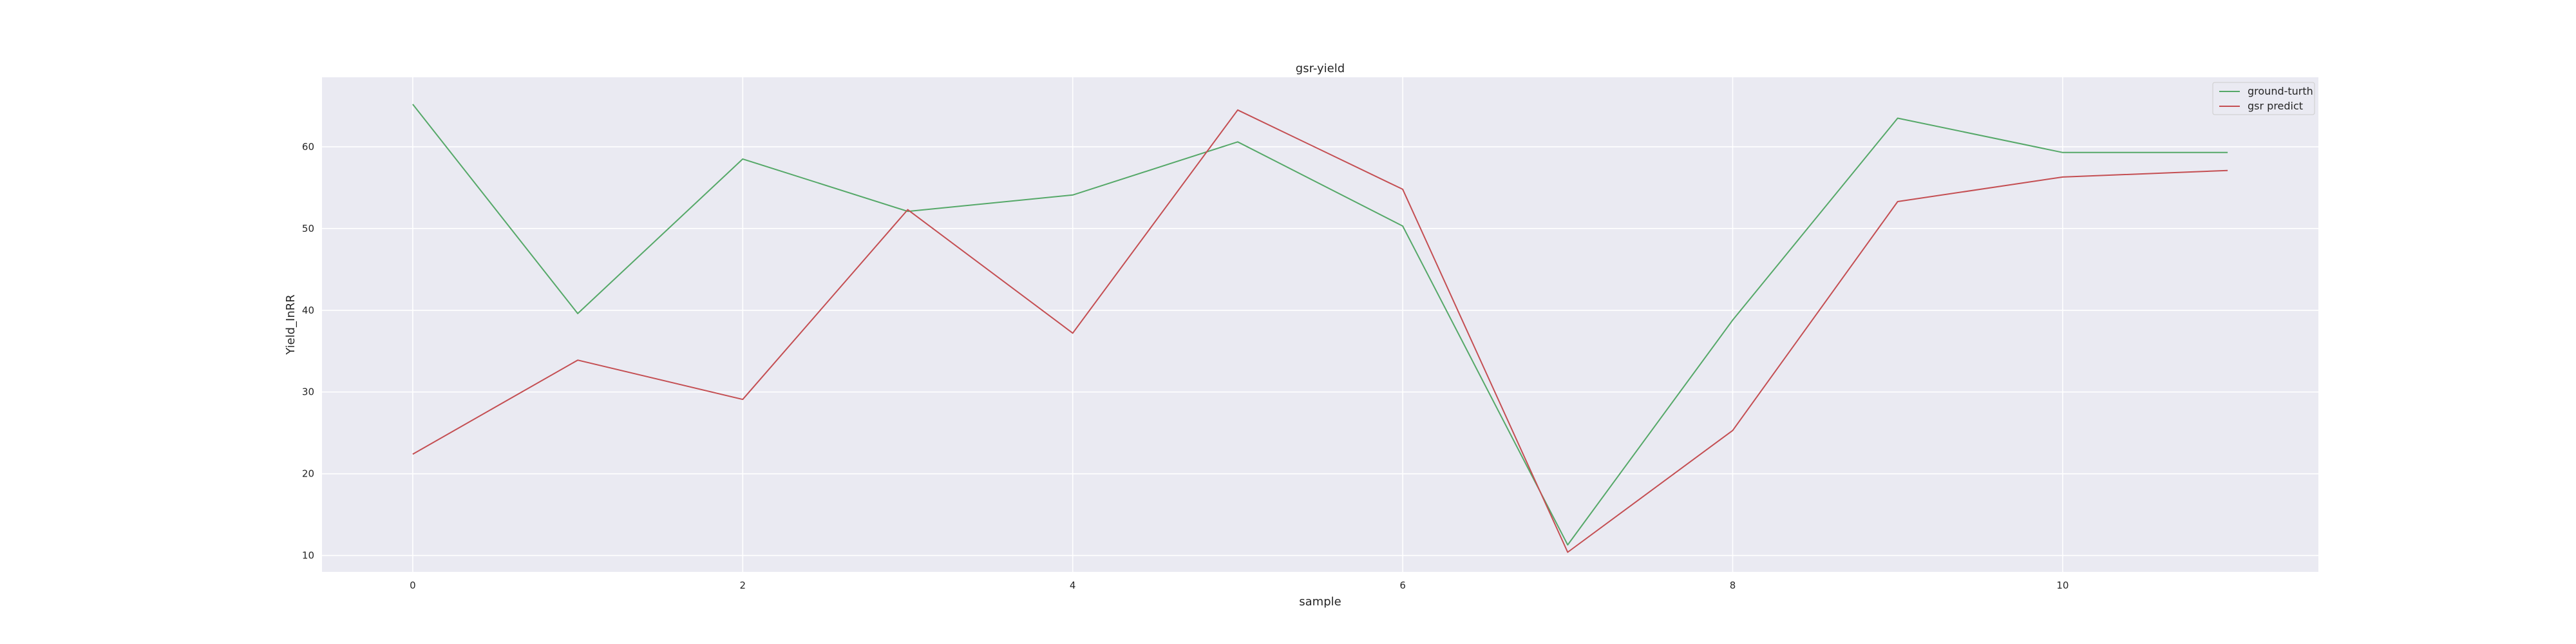 The width and height of the screenshot is (2576, 644). I want to click on x-tick-label: 6, so click(1403, 586).